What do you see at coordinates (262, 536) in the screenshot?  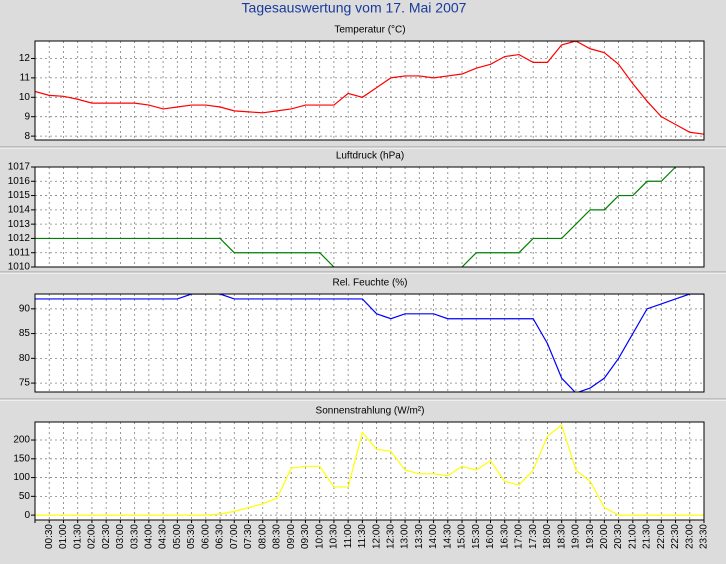 I see `x-tick-label: 08:00` at bounding box center [262, 536].